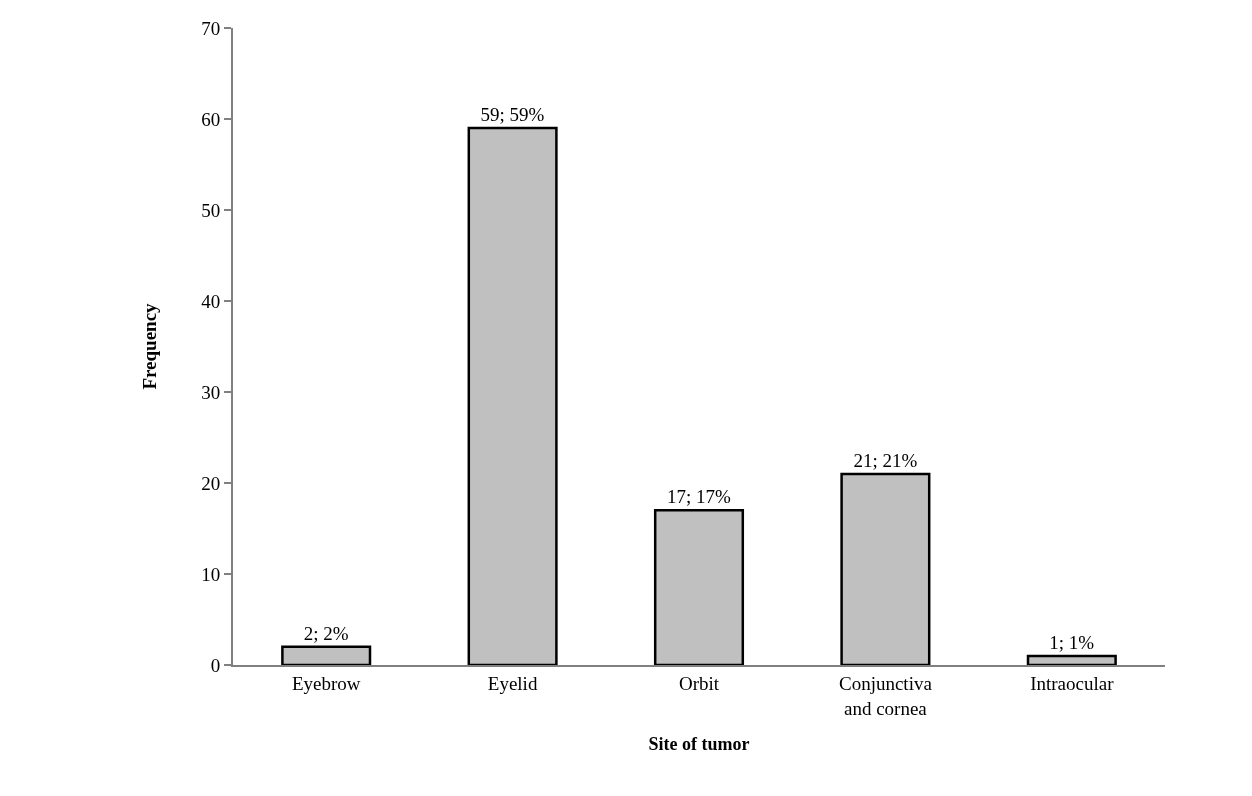 The image size is (1252, 796). What do you see at coordinates (885, 695) in the screenshot?
I see `x-tick-label: Conjunctiva and cornea` at bounding box center [885, 695].